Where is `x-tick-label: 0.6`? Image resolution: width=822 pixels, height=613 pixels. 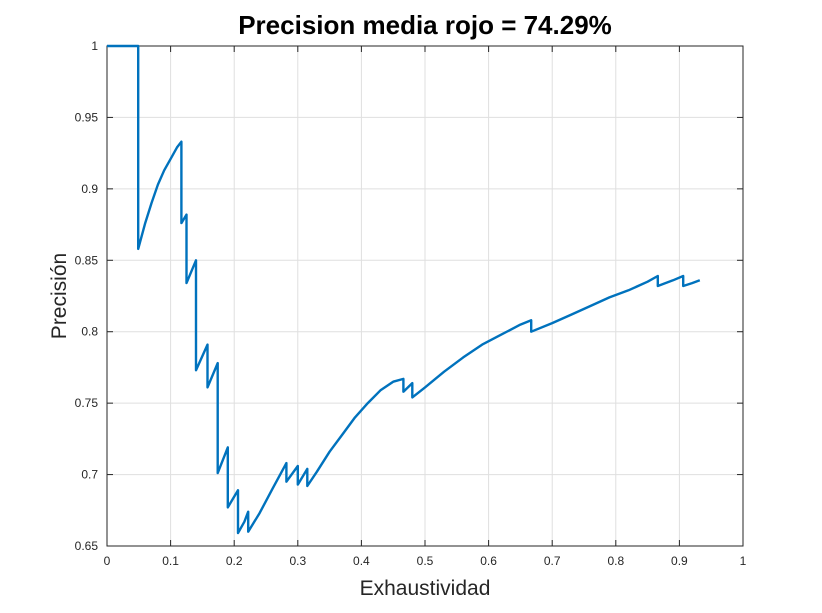 x-tick-label: 0.6 is located at coordinates (488, 561).